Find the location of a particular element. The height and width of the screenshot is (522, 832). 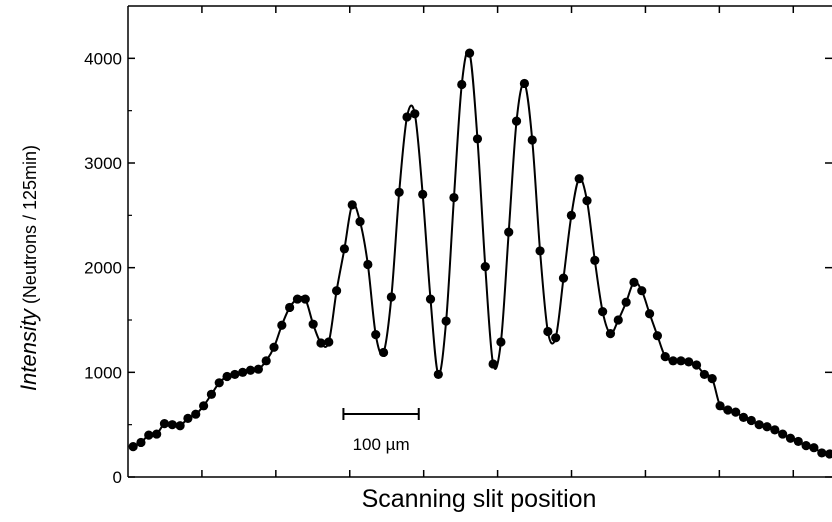

y-tick-label: 2000 is located at coordinates (103, 268).